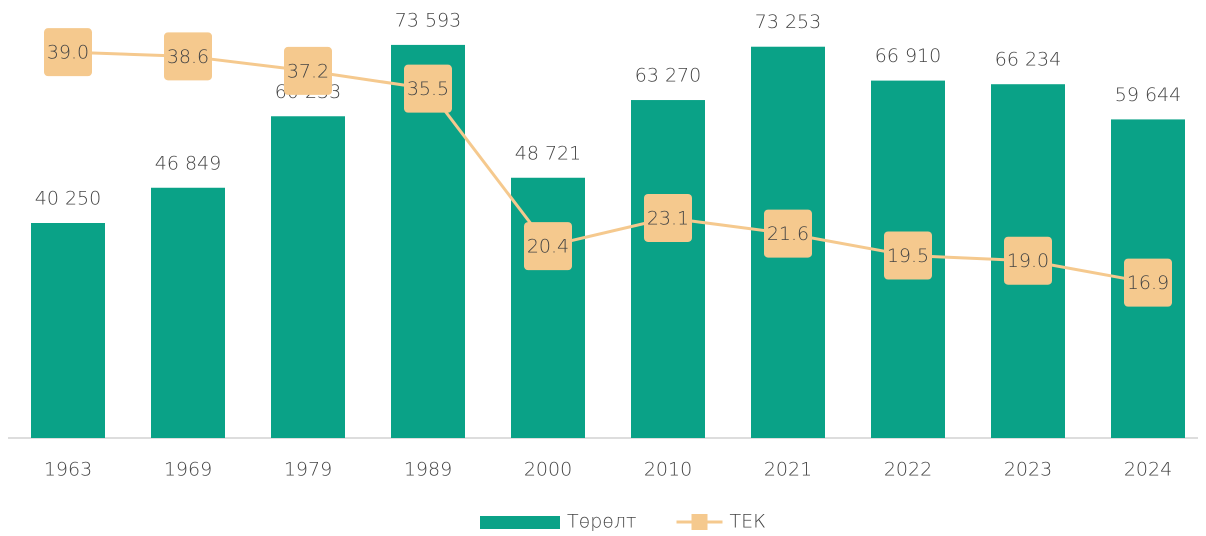 The width and height of the screenshot is (1206, 536). I want to click on data-label: 23.1, so click(668, 218).